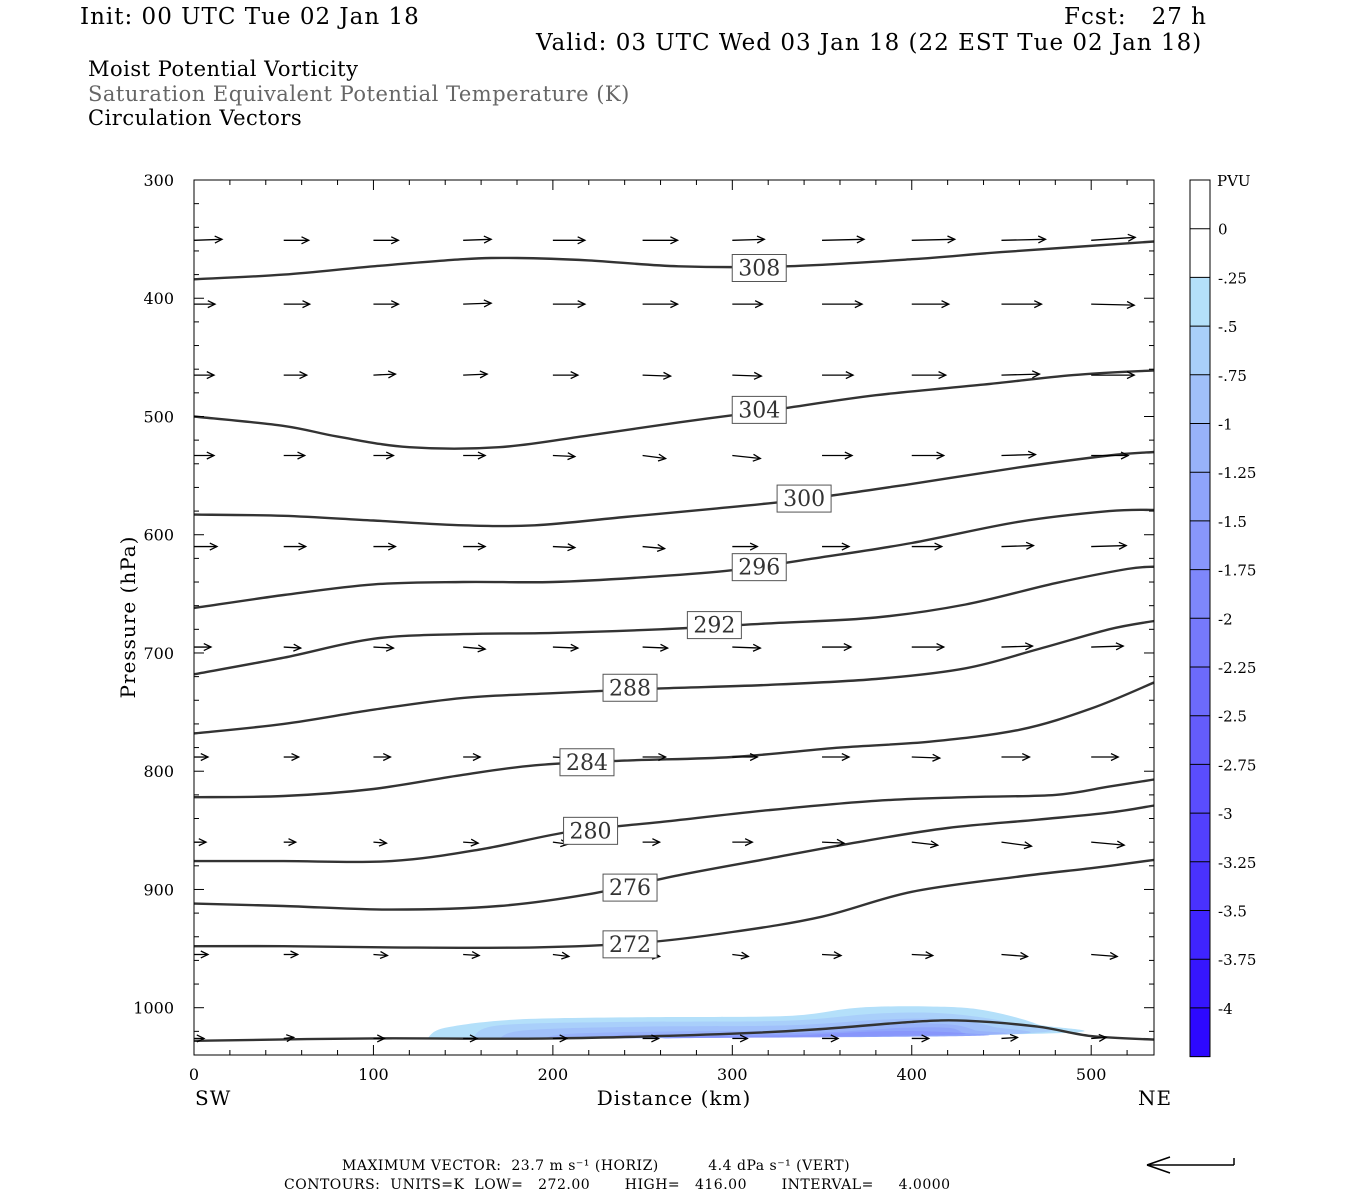 The image size is (1350, 1200). I want to click on contour-label-304: 304, so click(759, 410).